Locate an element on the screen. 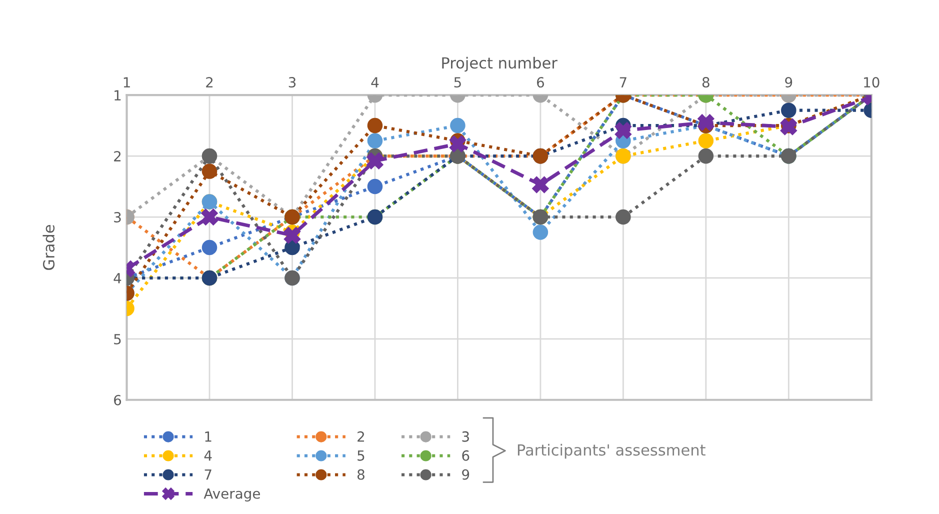 This screenshot has height=514, width=939. y-tick-label: 5 is located at coordinates (117, 339).